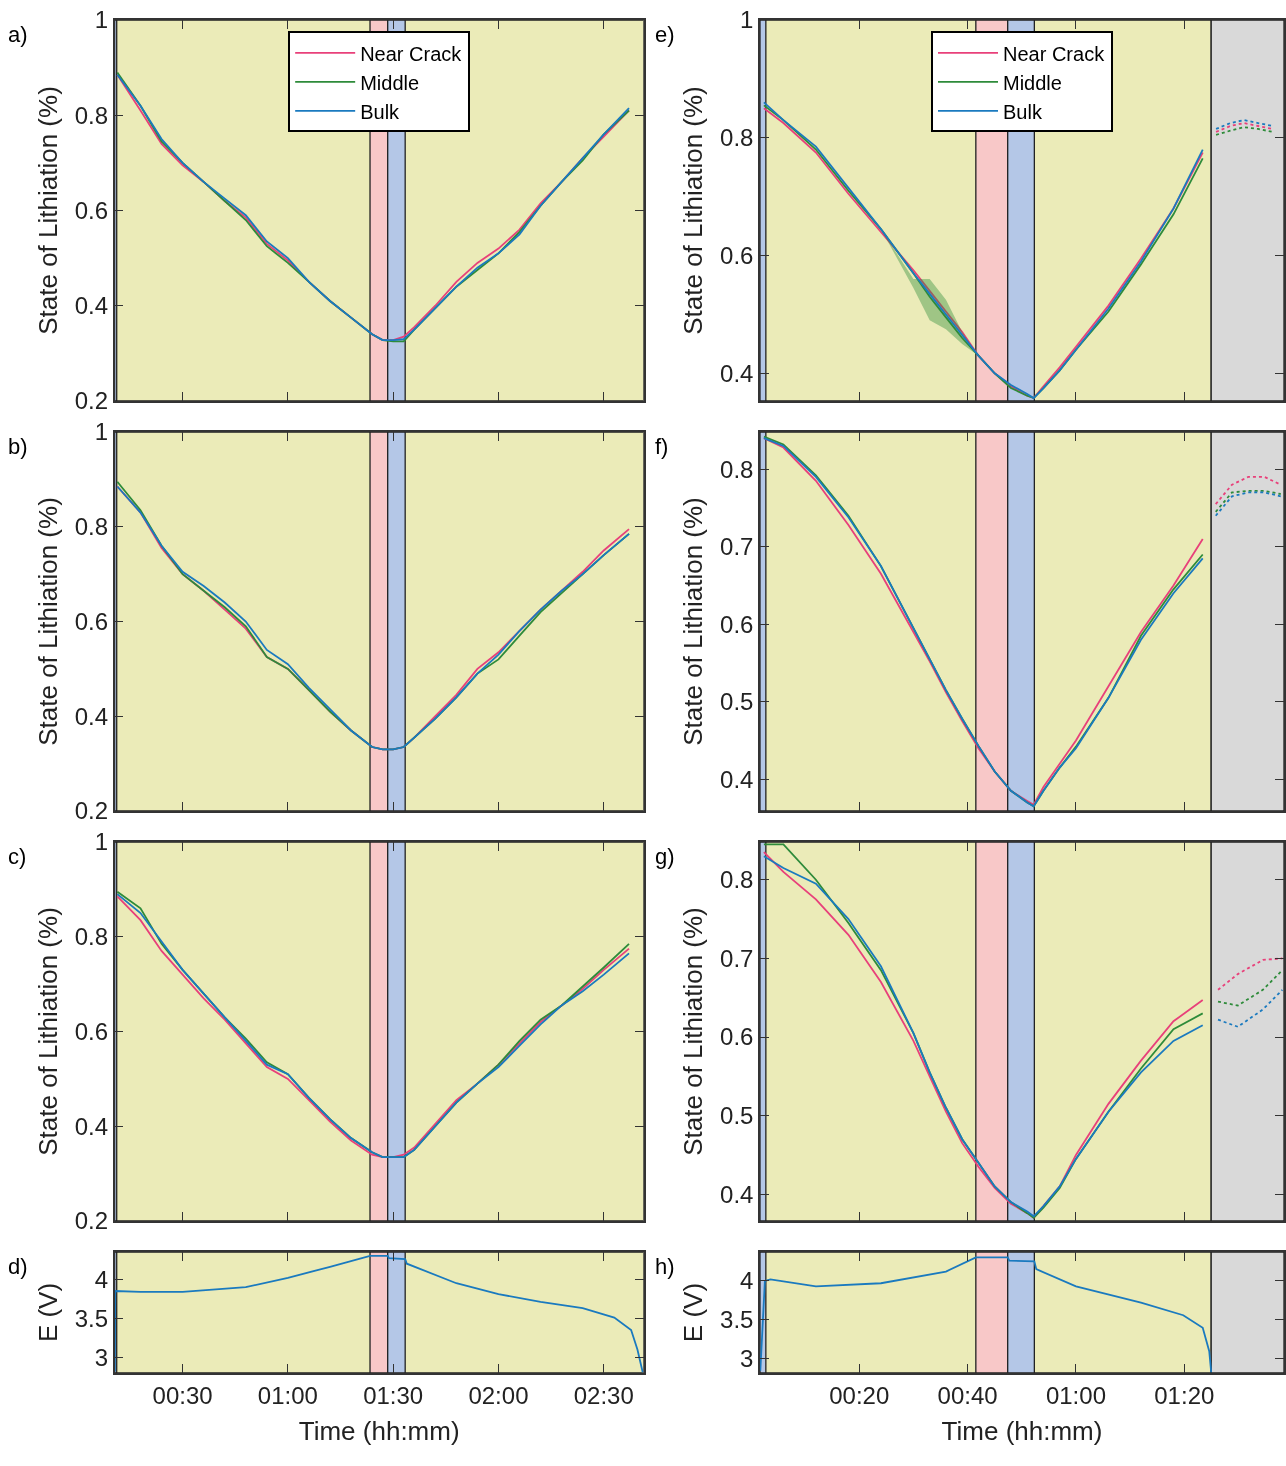  I want to click on text: c), so click(17, 856).